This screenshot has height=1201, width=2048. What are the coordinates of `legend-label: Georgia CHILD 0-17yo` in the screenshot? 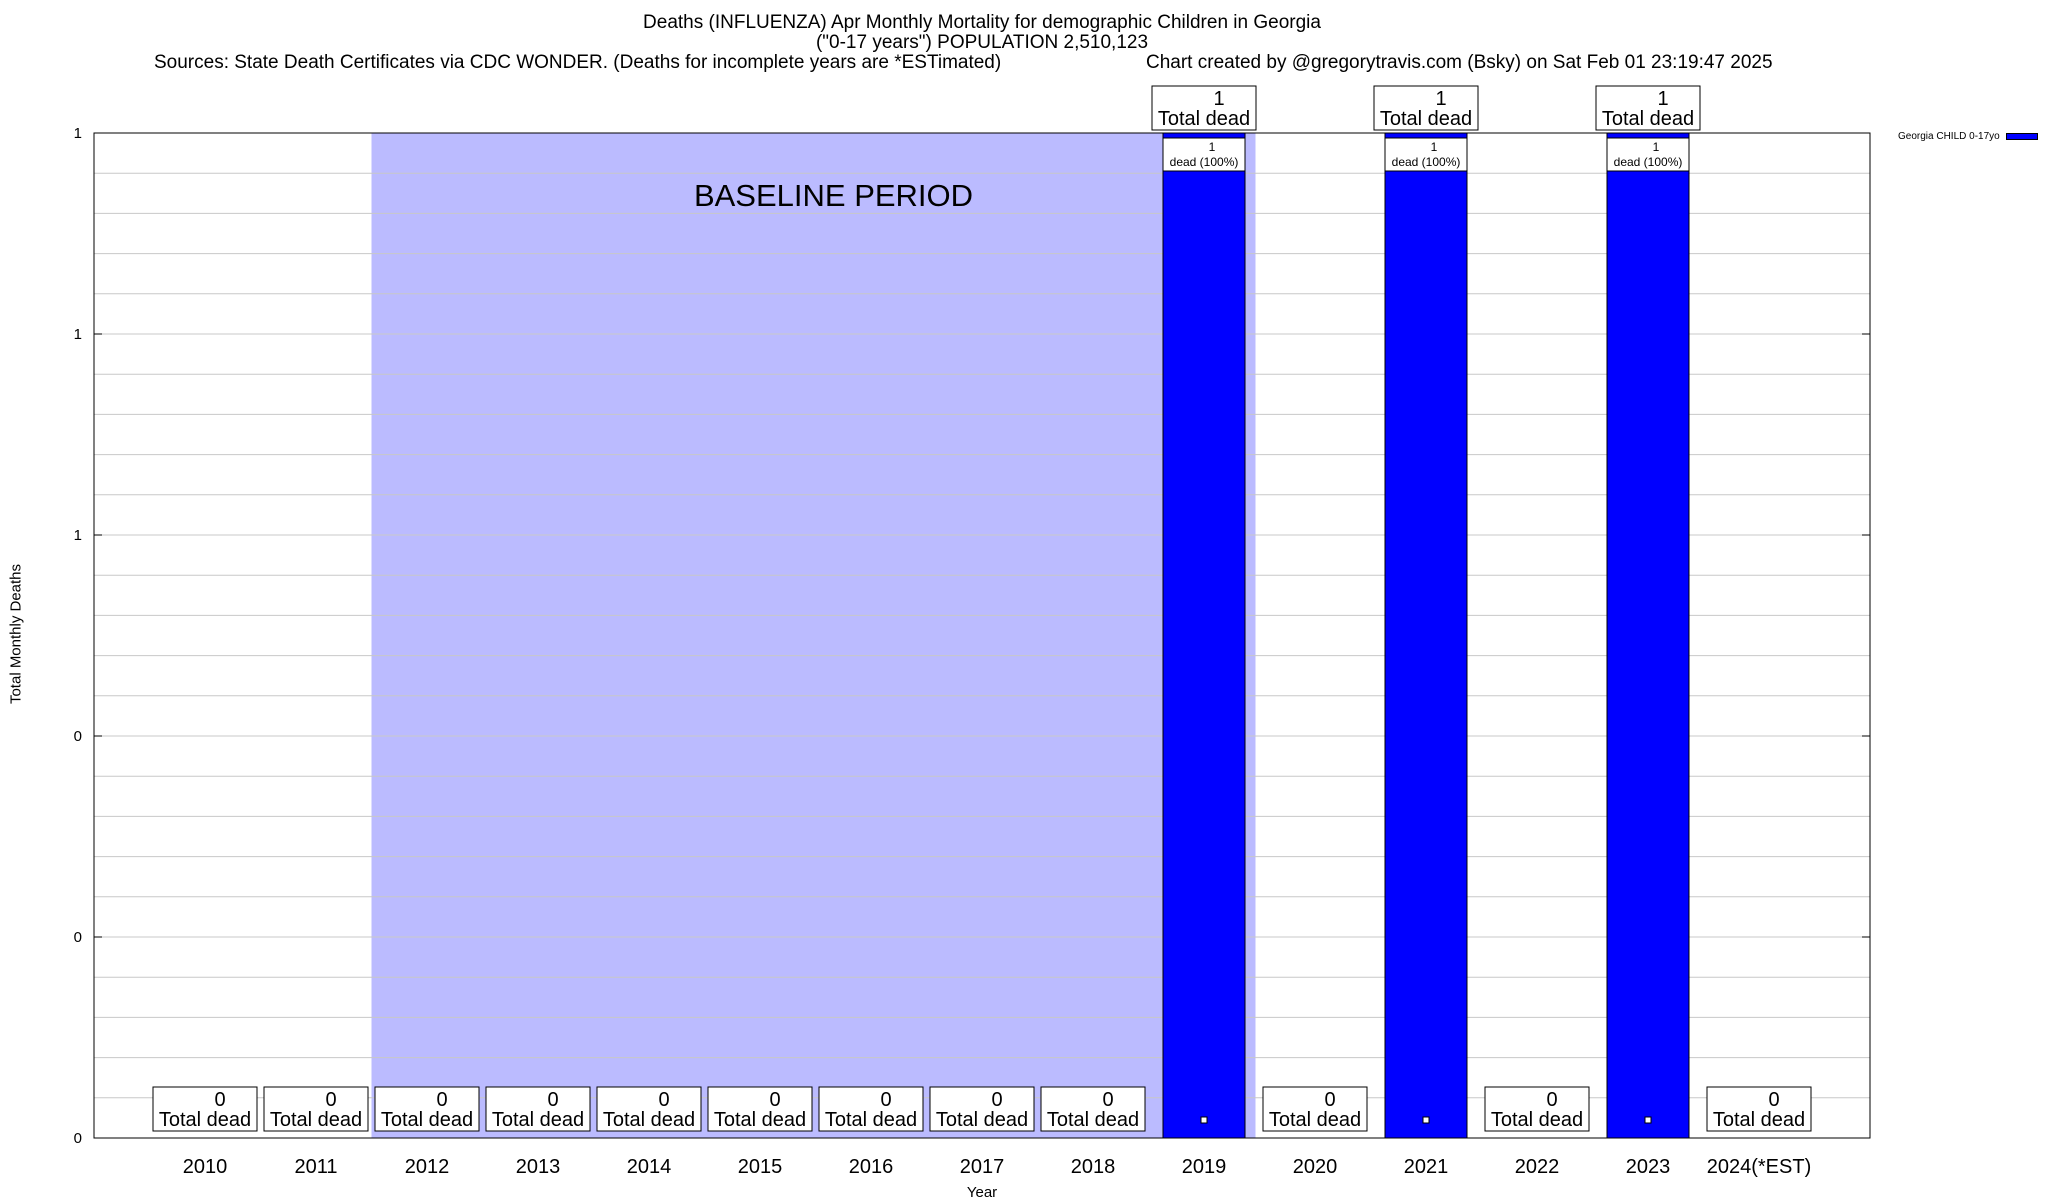 It's located at (1949, 136).